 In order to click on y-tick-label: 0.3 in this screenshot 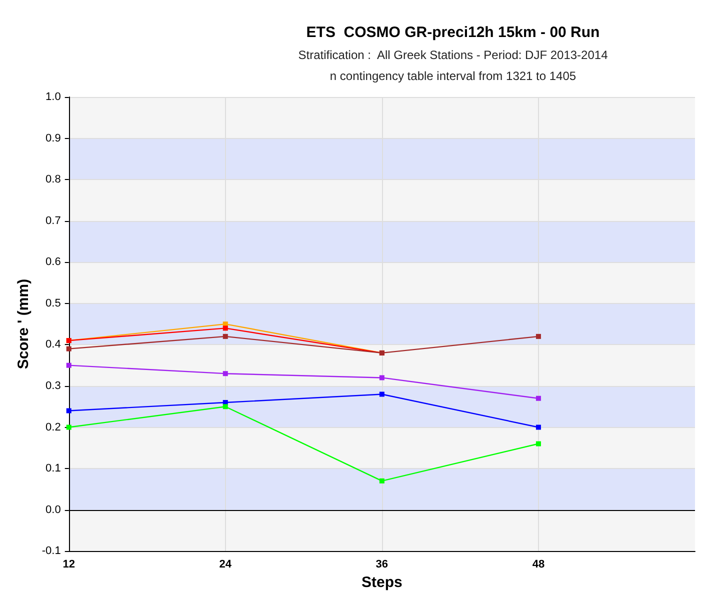, I will do `click(53, 386)`.